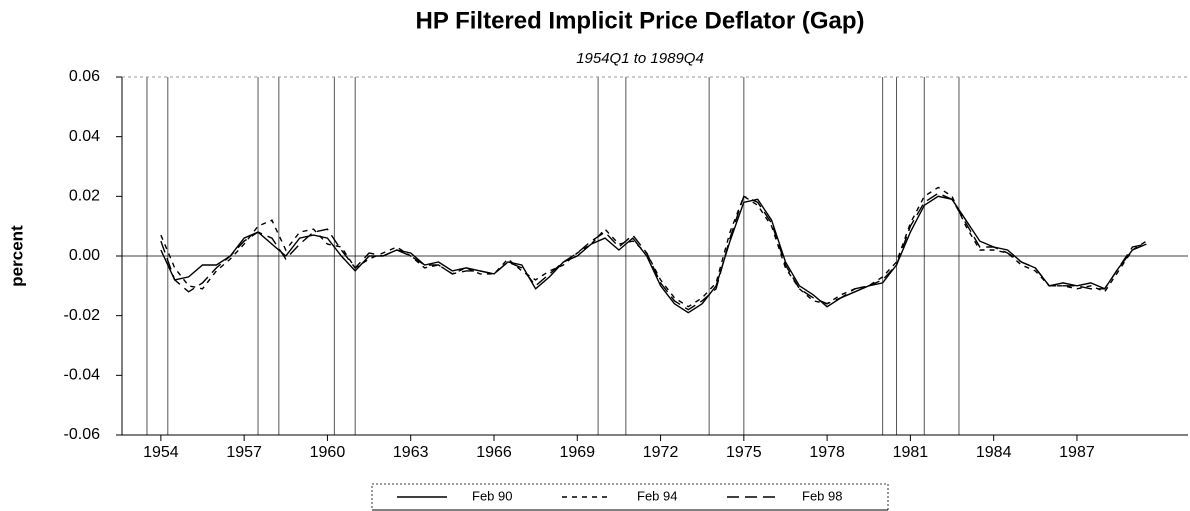  What do you see at coordinates (328, 452) in the screenshot?
I see `x-tick-label: 1960` at bounding box center [328, 452].